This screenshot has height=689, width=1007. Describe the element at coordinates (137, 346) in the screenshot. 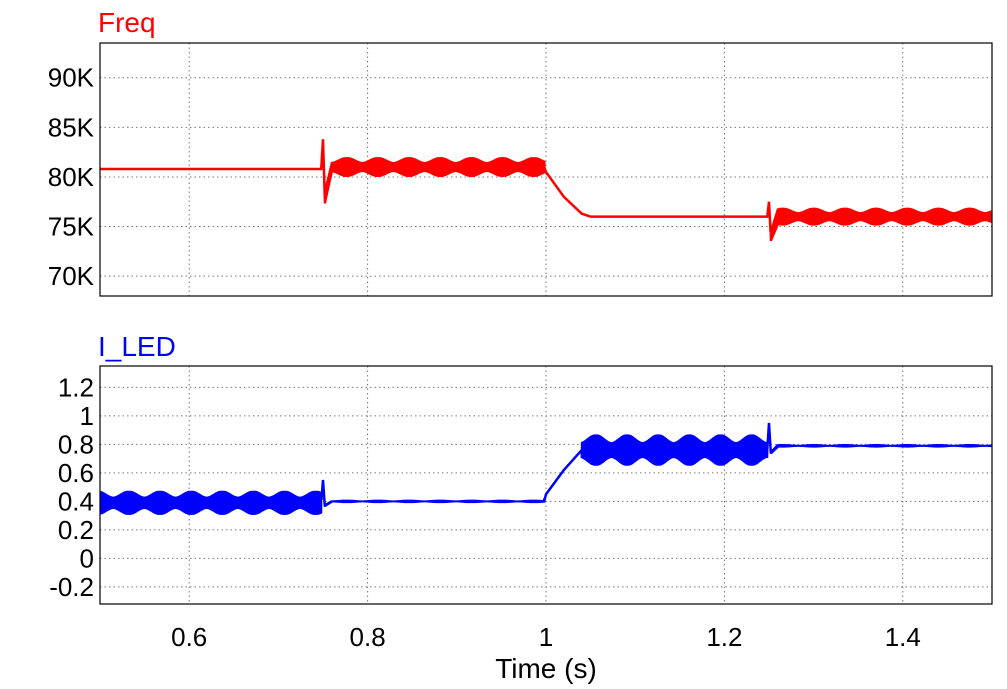

I see `iled-title: I_LED` at that location.